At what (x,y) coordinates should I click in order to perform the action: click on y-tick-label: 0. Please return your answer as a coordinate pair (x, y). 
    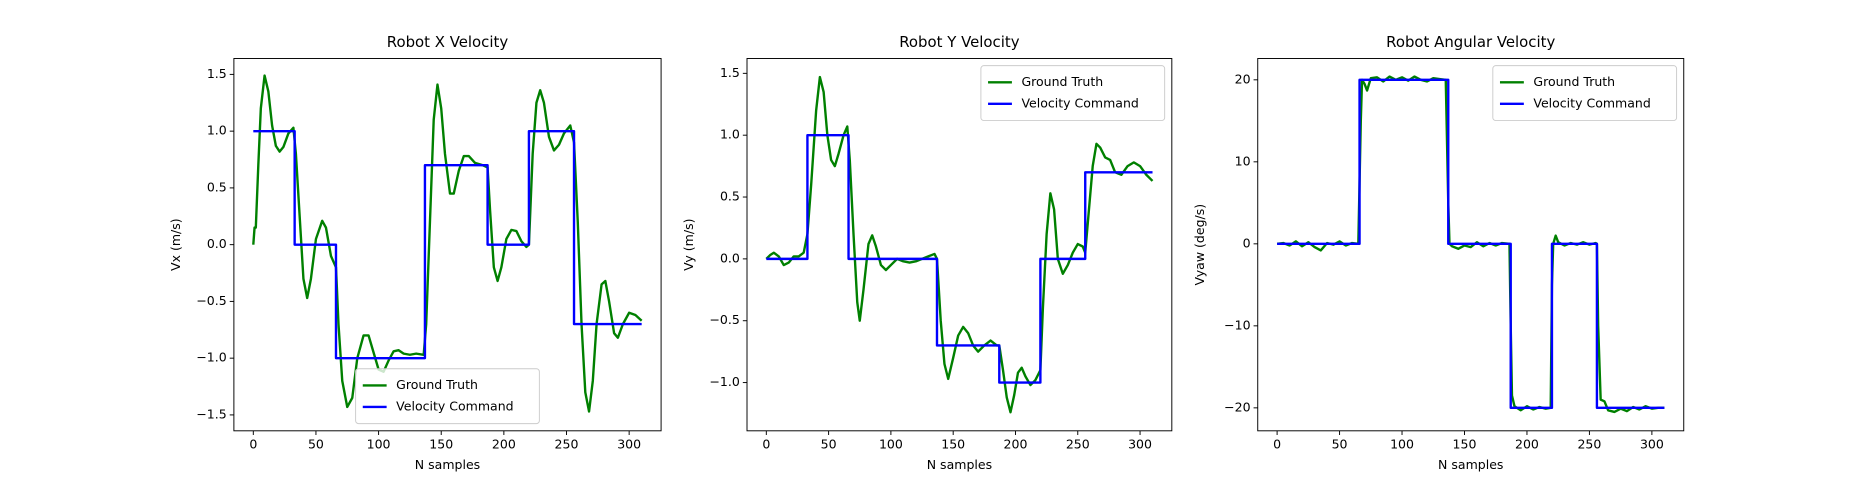
    Looking at the image, I should click on (1247, 242).